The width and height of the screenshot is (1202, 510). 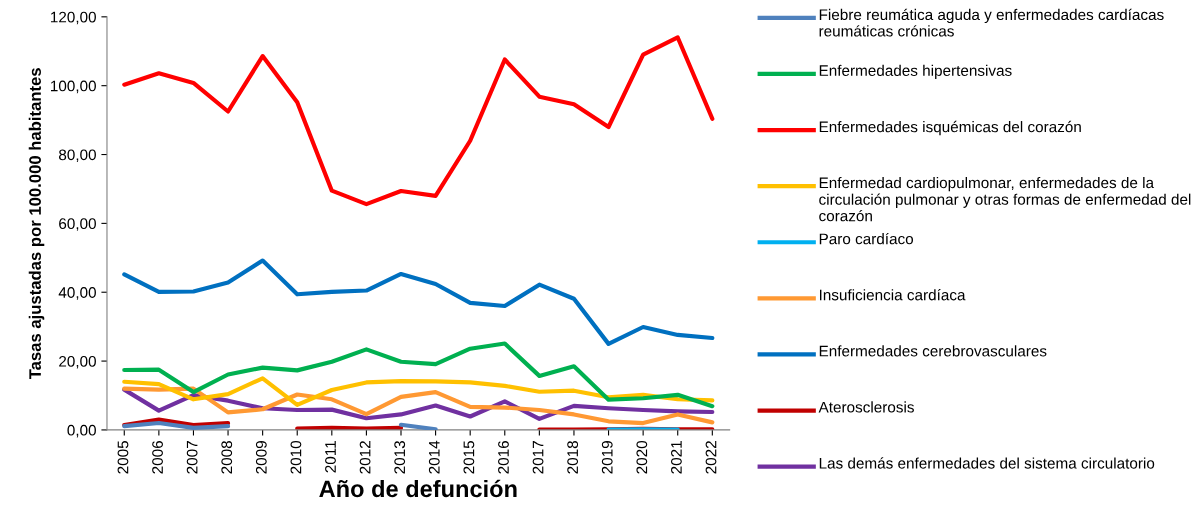 I want to click on legend-label: Enfermedad cardiopulmonar, enfermedades de la circulación pulmonar y otras formas de enfermedad del corazón, so click(x=1005, y=199).